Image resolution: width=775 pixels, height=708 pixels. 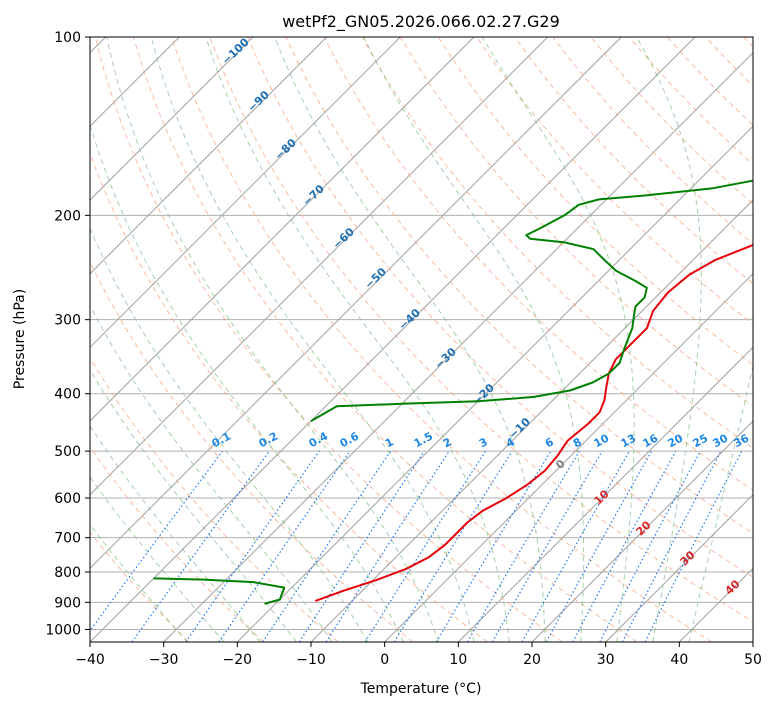 I want to click on x-tick-label: 40, so click(x=679, y=660).